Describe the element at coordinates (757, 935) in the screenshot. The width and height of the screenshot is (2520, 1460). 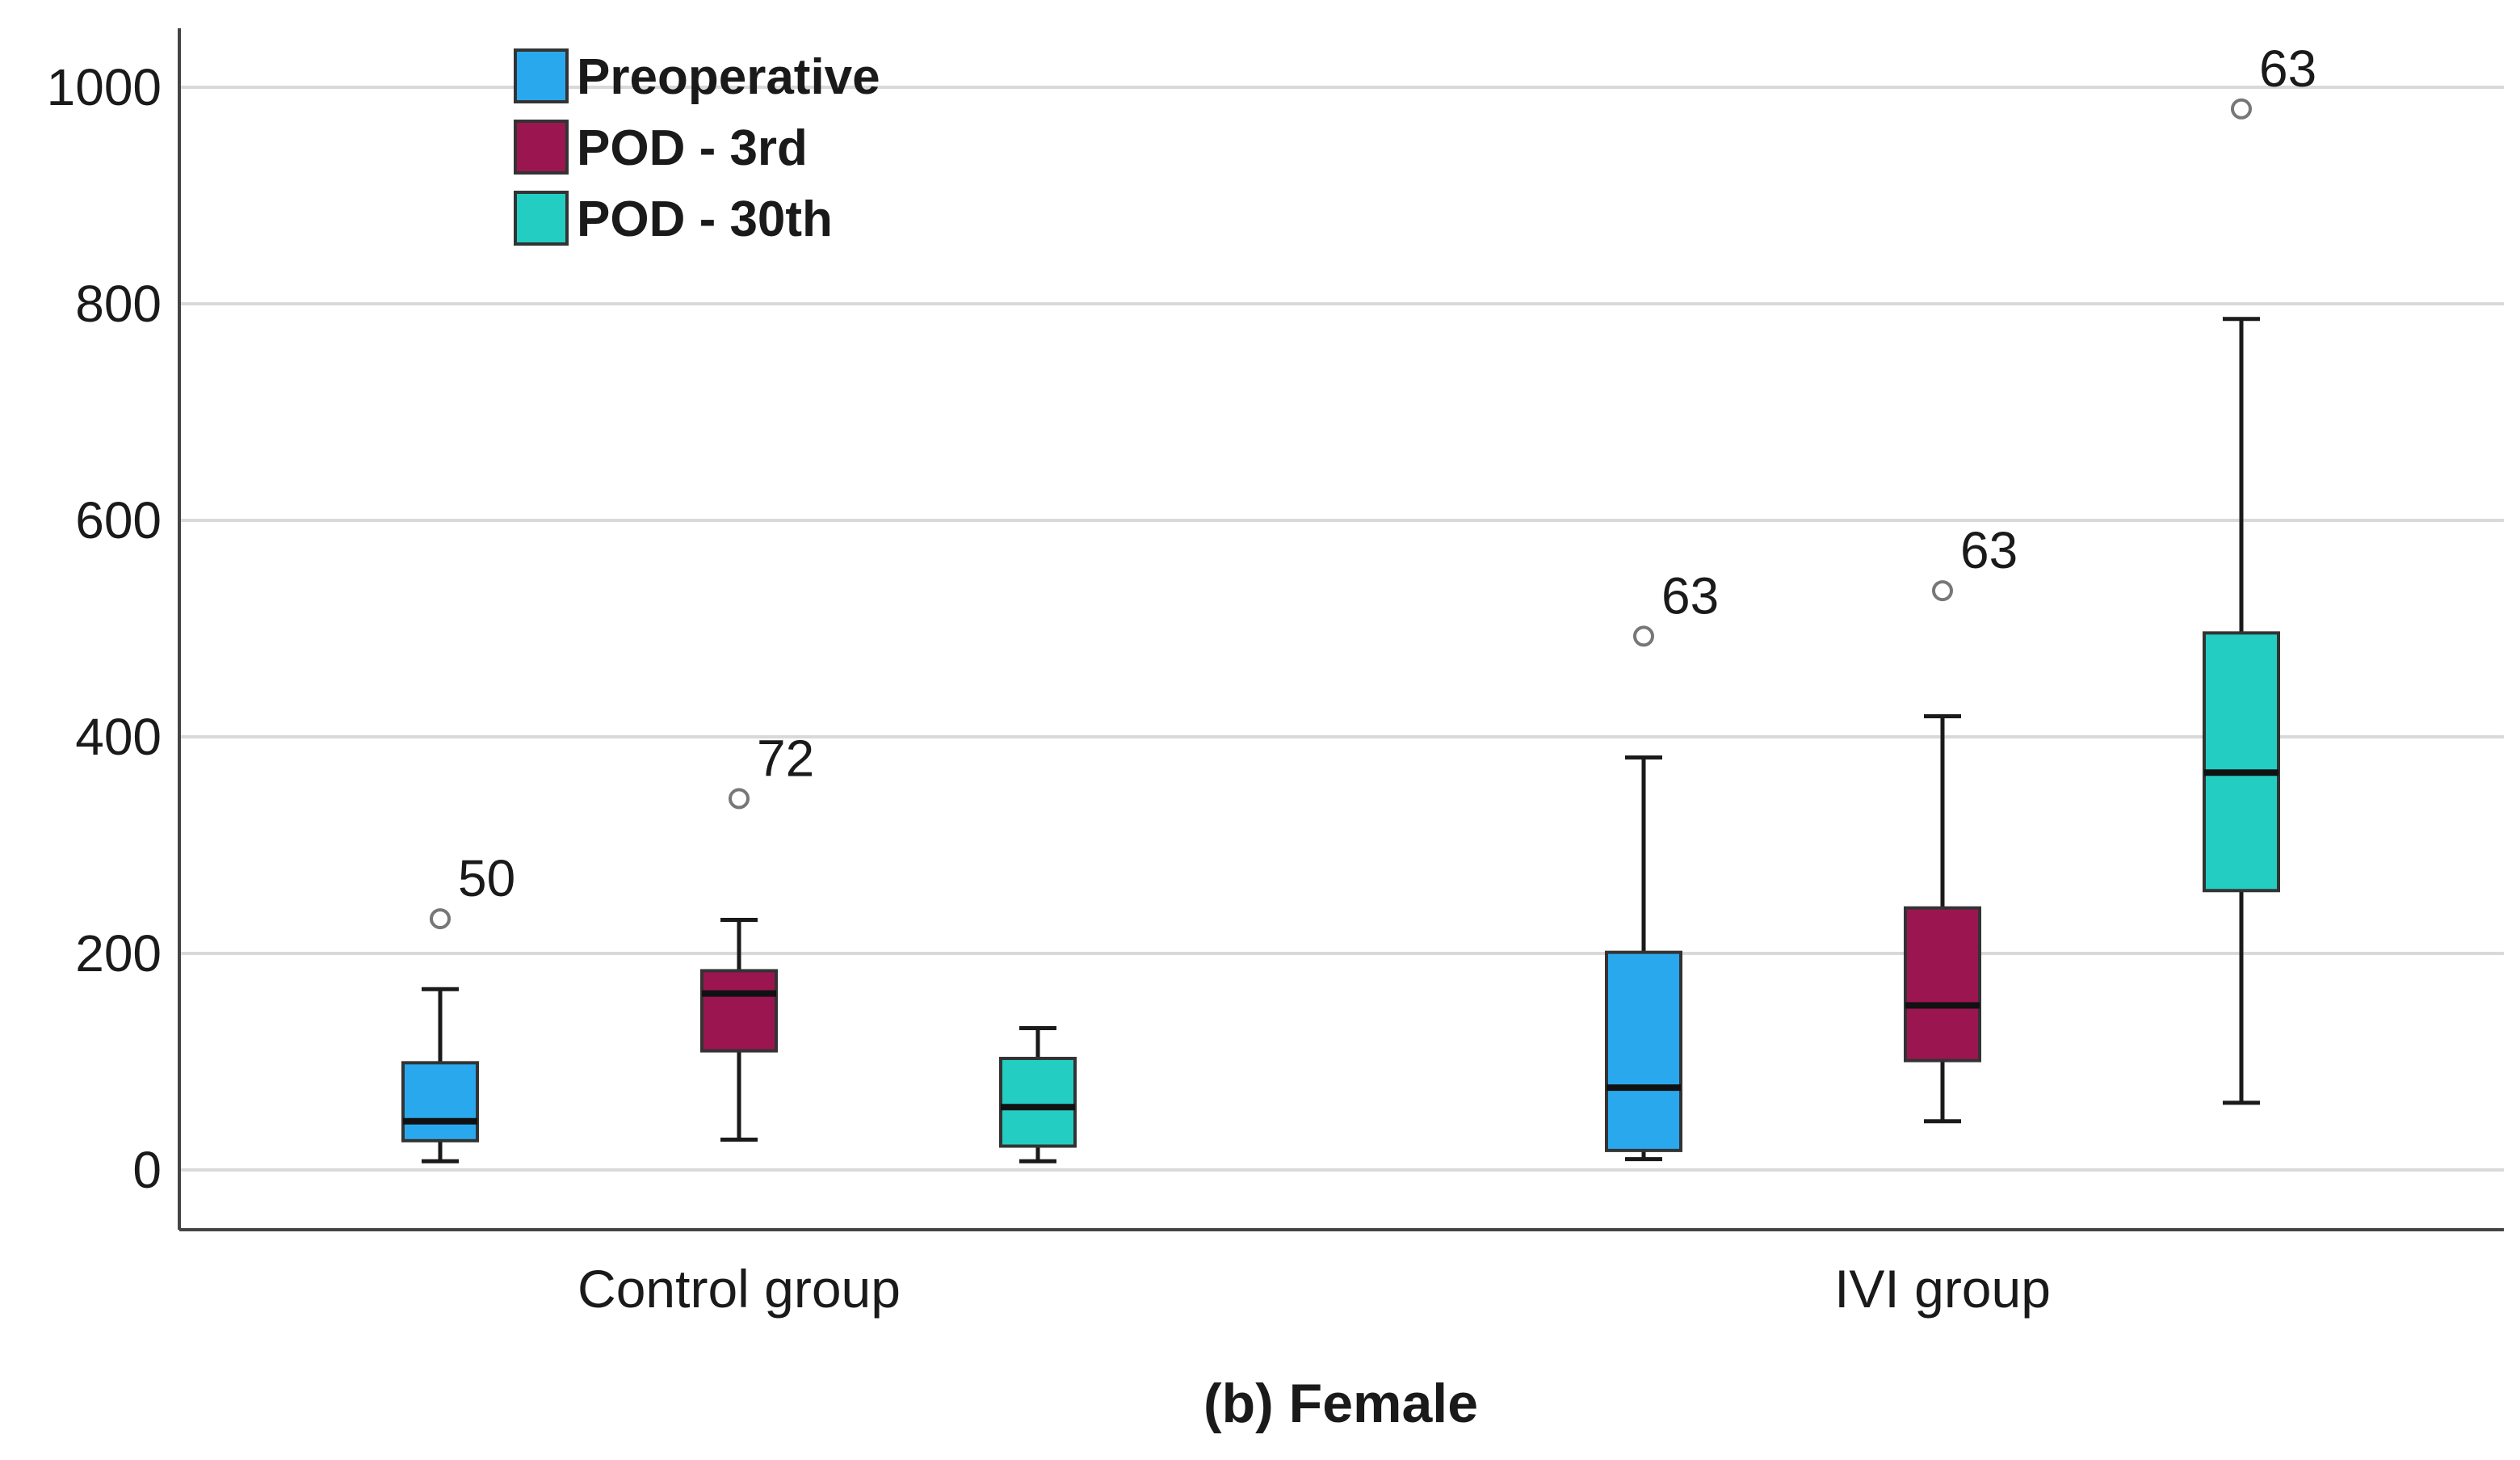
I see `box-pod-3rd-control: 72` at that location.